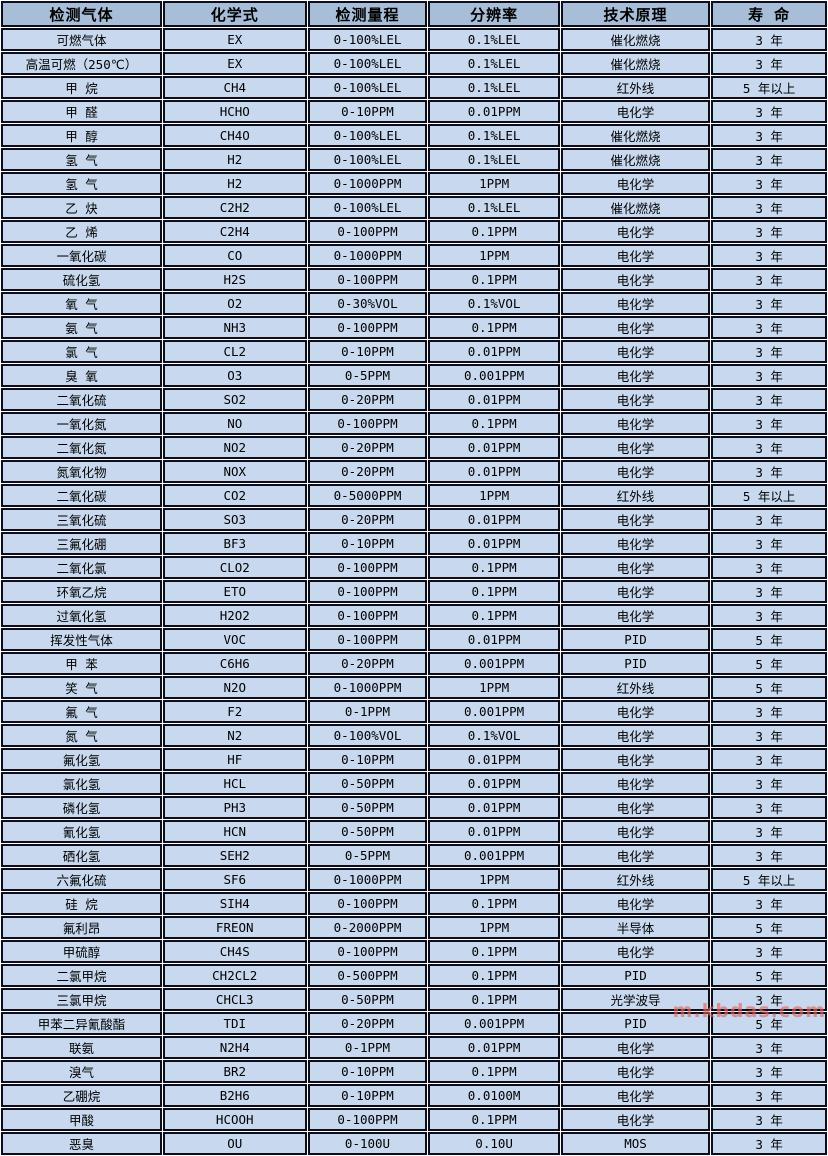 Image resolution: width=828 pixels, height=1156 pixels. Describe the element at coordinates (81, 255) in the screenshot. I see `cell-gas-name: 一氧化碳` at that location.